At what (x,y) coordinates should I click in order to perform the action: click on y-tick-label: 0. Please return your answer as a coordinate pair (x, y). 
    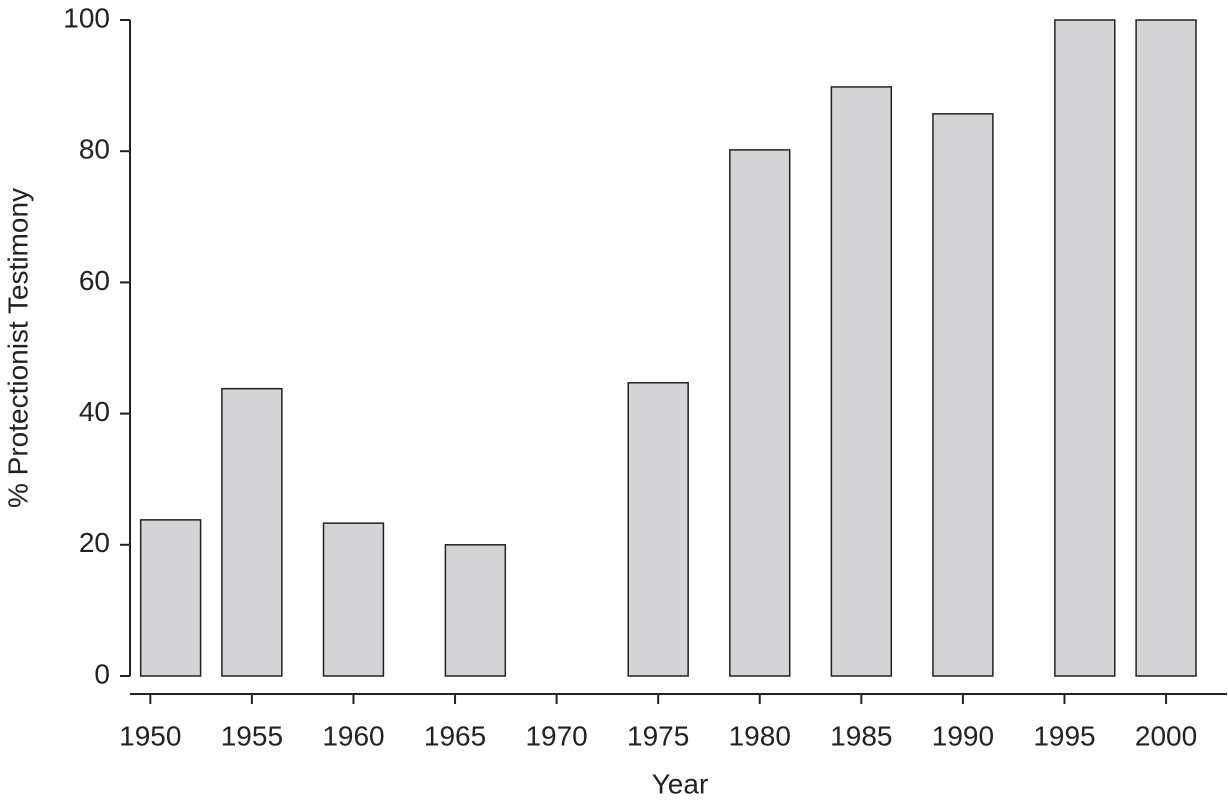
    Looking at the image, I should click on (102, 673).